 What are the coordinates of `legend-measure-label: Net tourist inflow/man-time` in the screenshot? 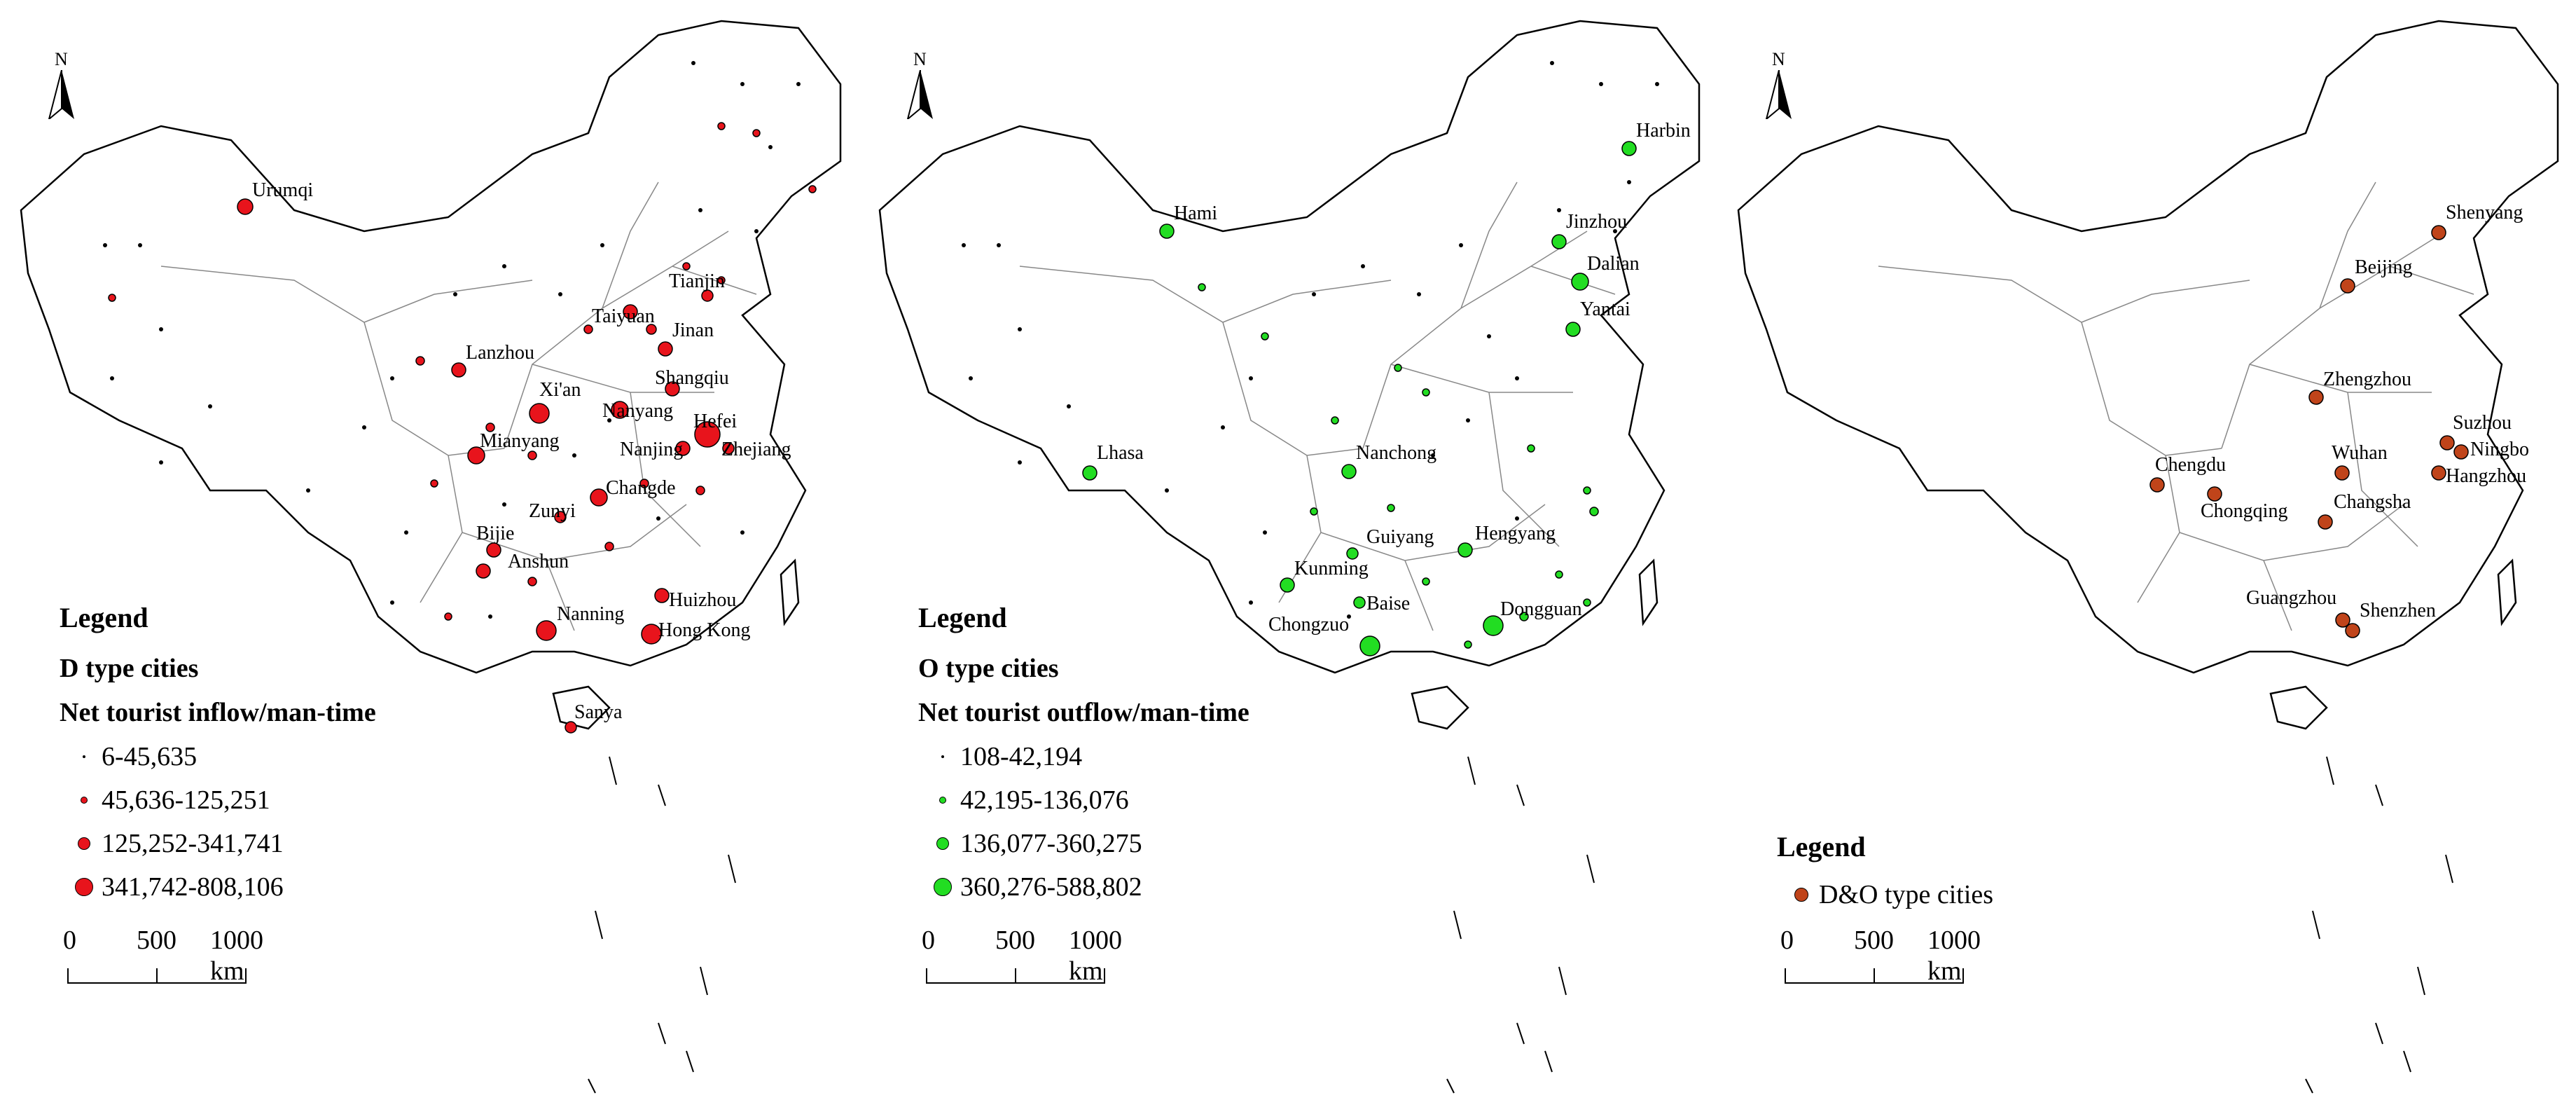 It's located at (218, 712).